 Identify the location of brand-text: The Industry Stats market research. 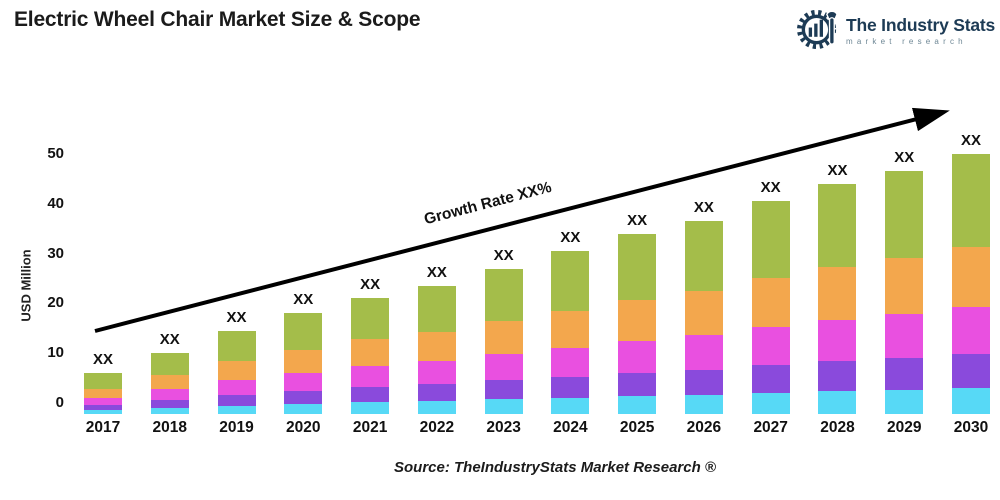
(921, 30).